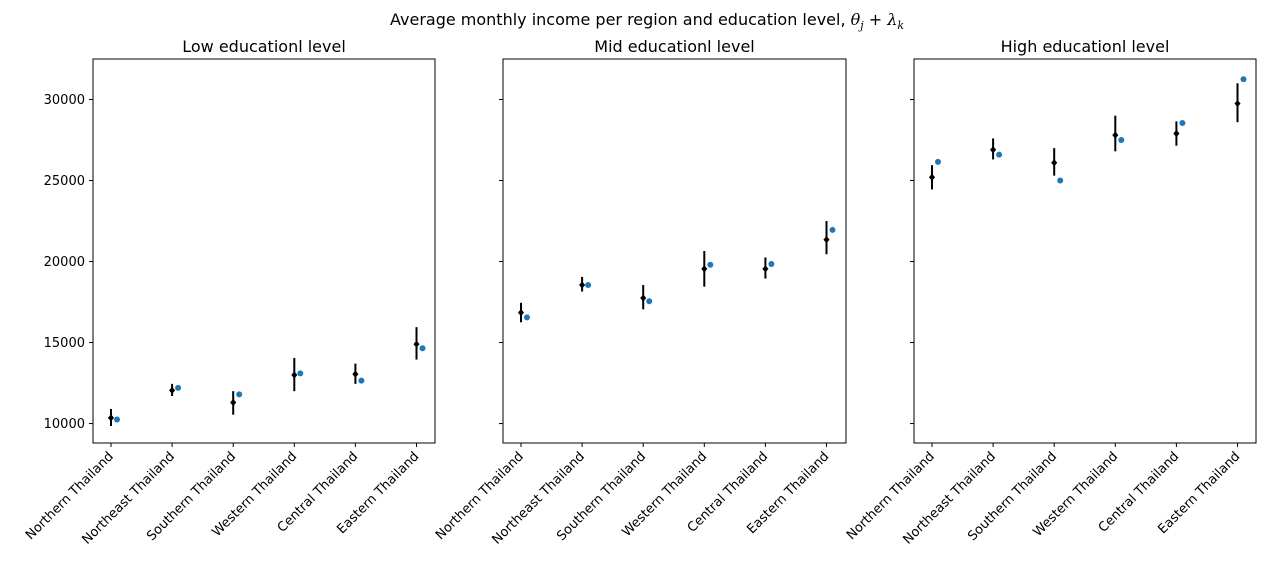  Describe the element at coordinates (876, 19) in the screenshot. I see `suptitle-plus: +` at that location.